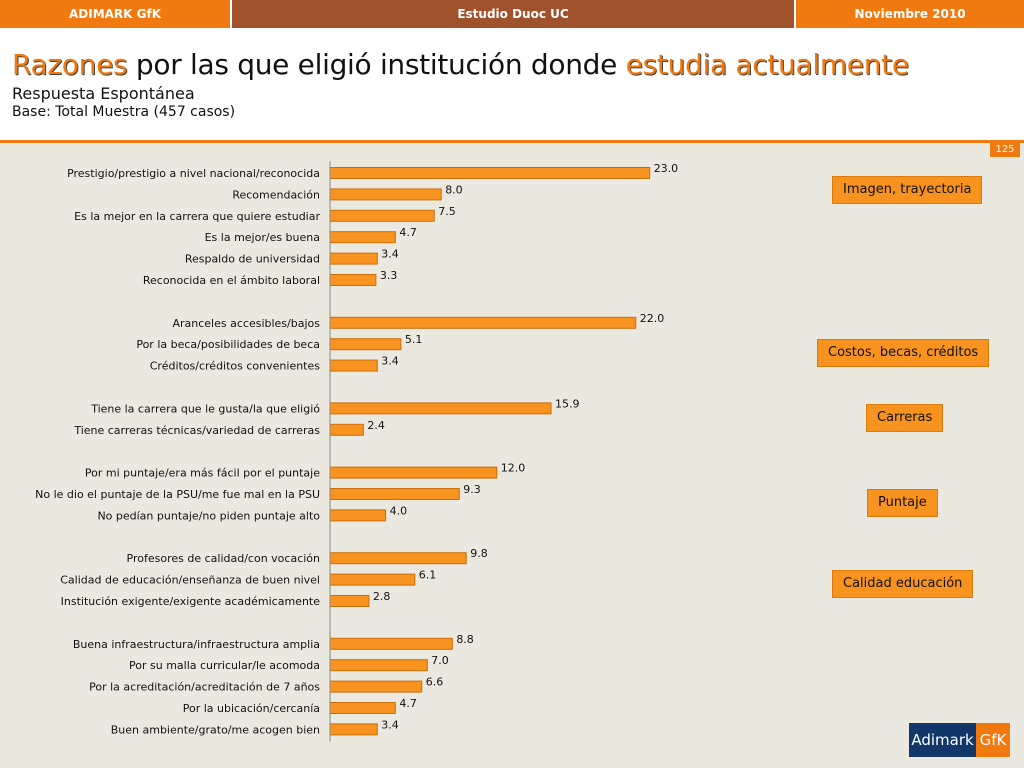 This screenshot has width=1024, height=768. I want to click on category-label: Créditos/créditos convenientes, so click(235, 366).